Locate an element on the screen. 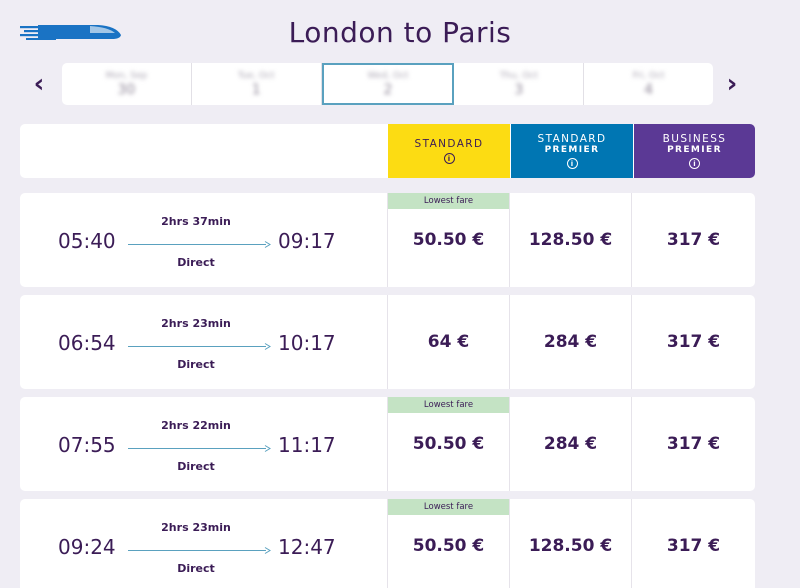 The width and height of the screenshot is (800, 588). date-number: 2 is located at coordinates (388, 89).